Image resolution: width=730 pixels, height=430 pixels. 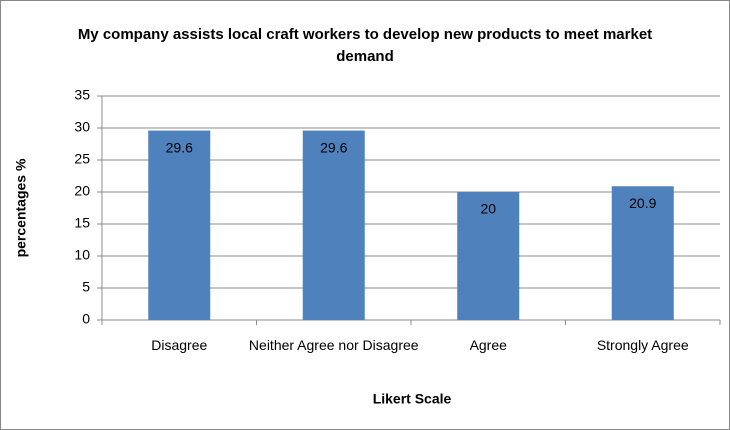 I want to click on x-tick-label: Neither Agree nor Disagree, so click(x=333, y=345).